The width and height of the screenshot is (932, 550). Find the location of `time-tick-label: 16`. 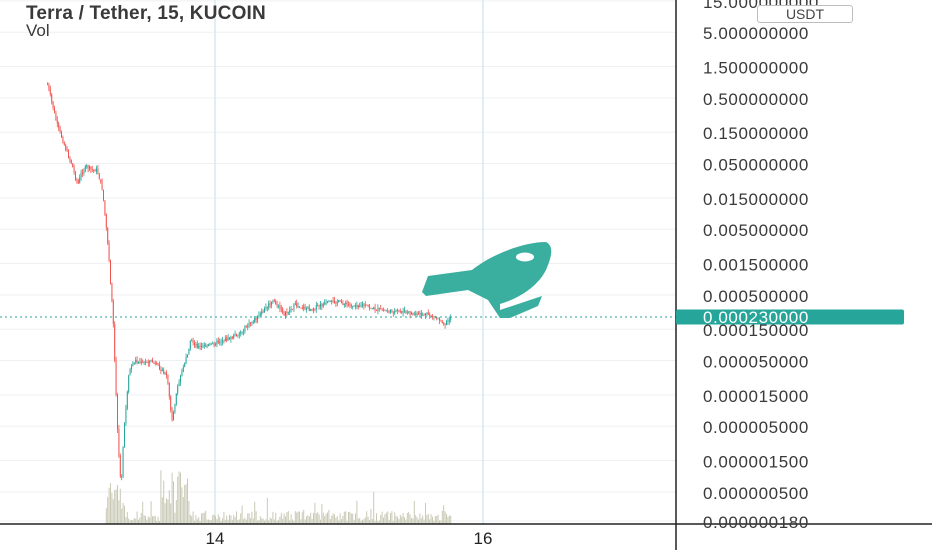

time-tick-label: 16 is located at coordinates (483, 538).